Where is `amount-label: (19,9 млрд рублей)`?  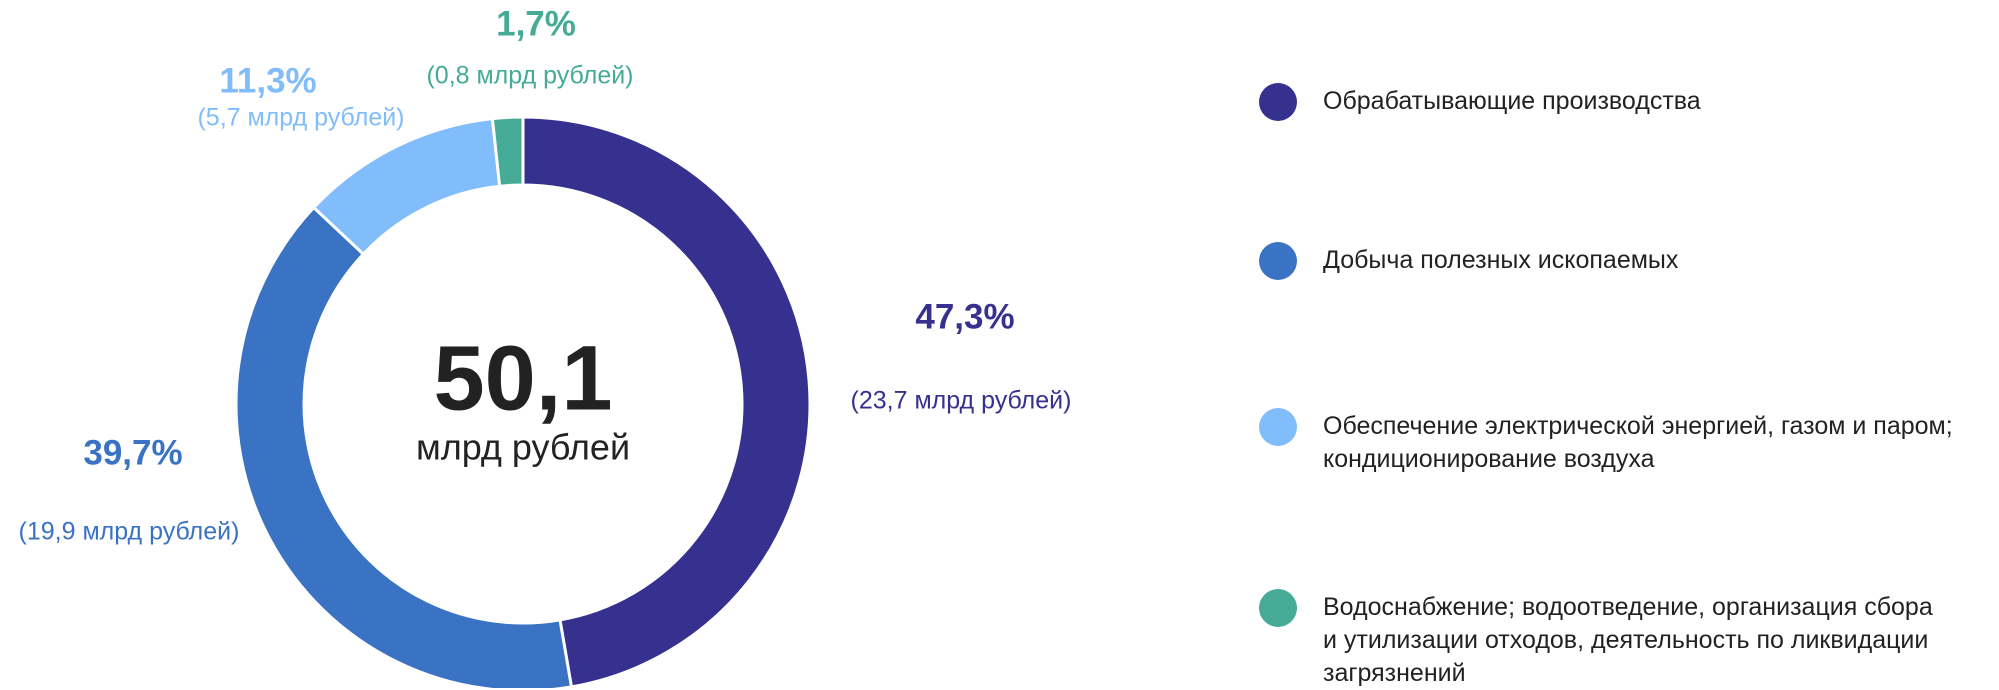 amount-label: (19,9 млрд рублей) is located at coordinates (129, 532).